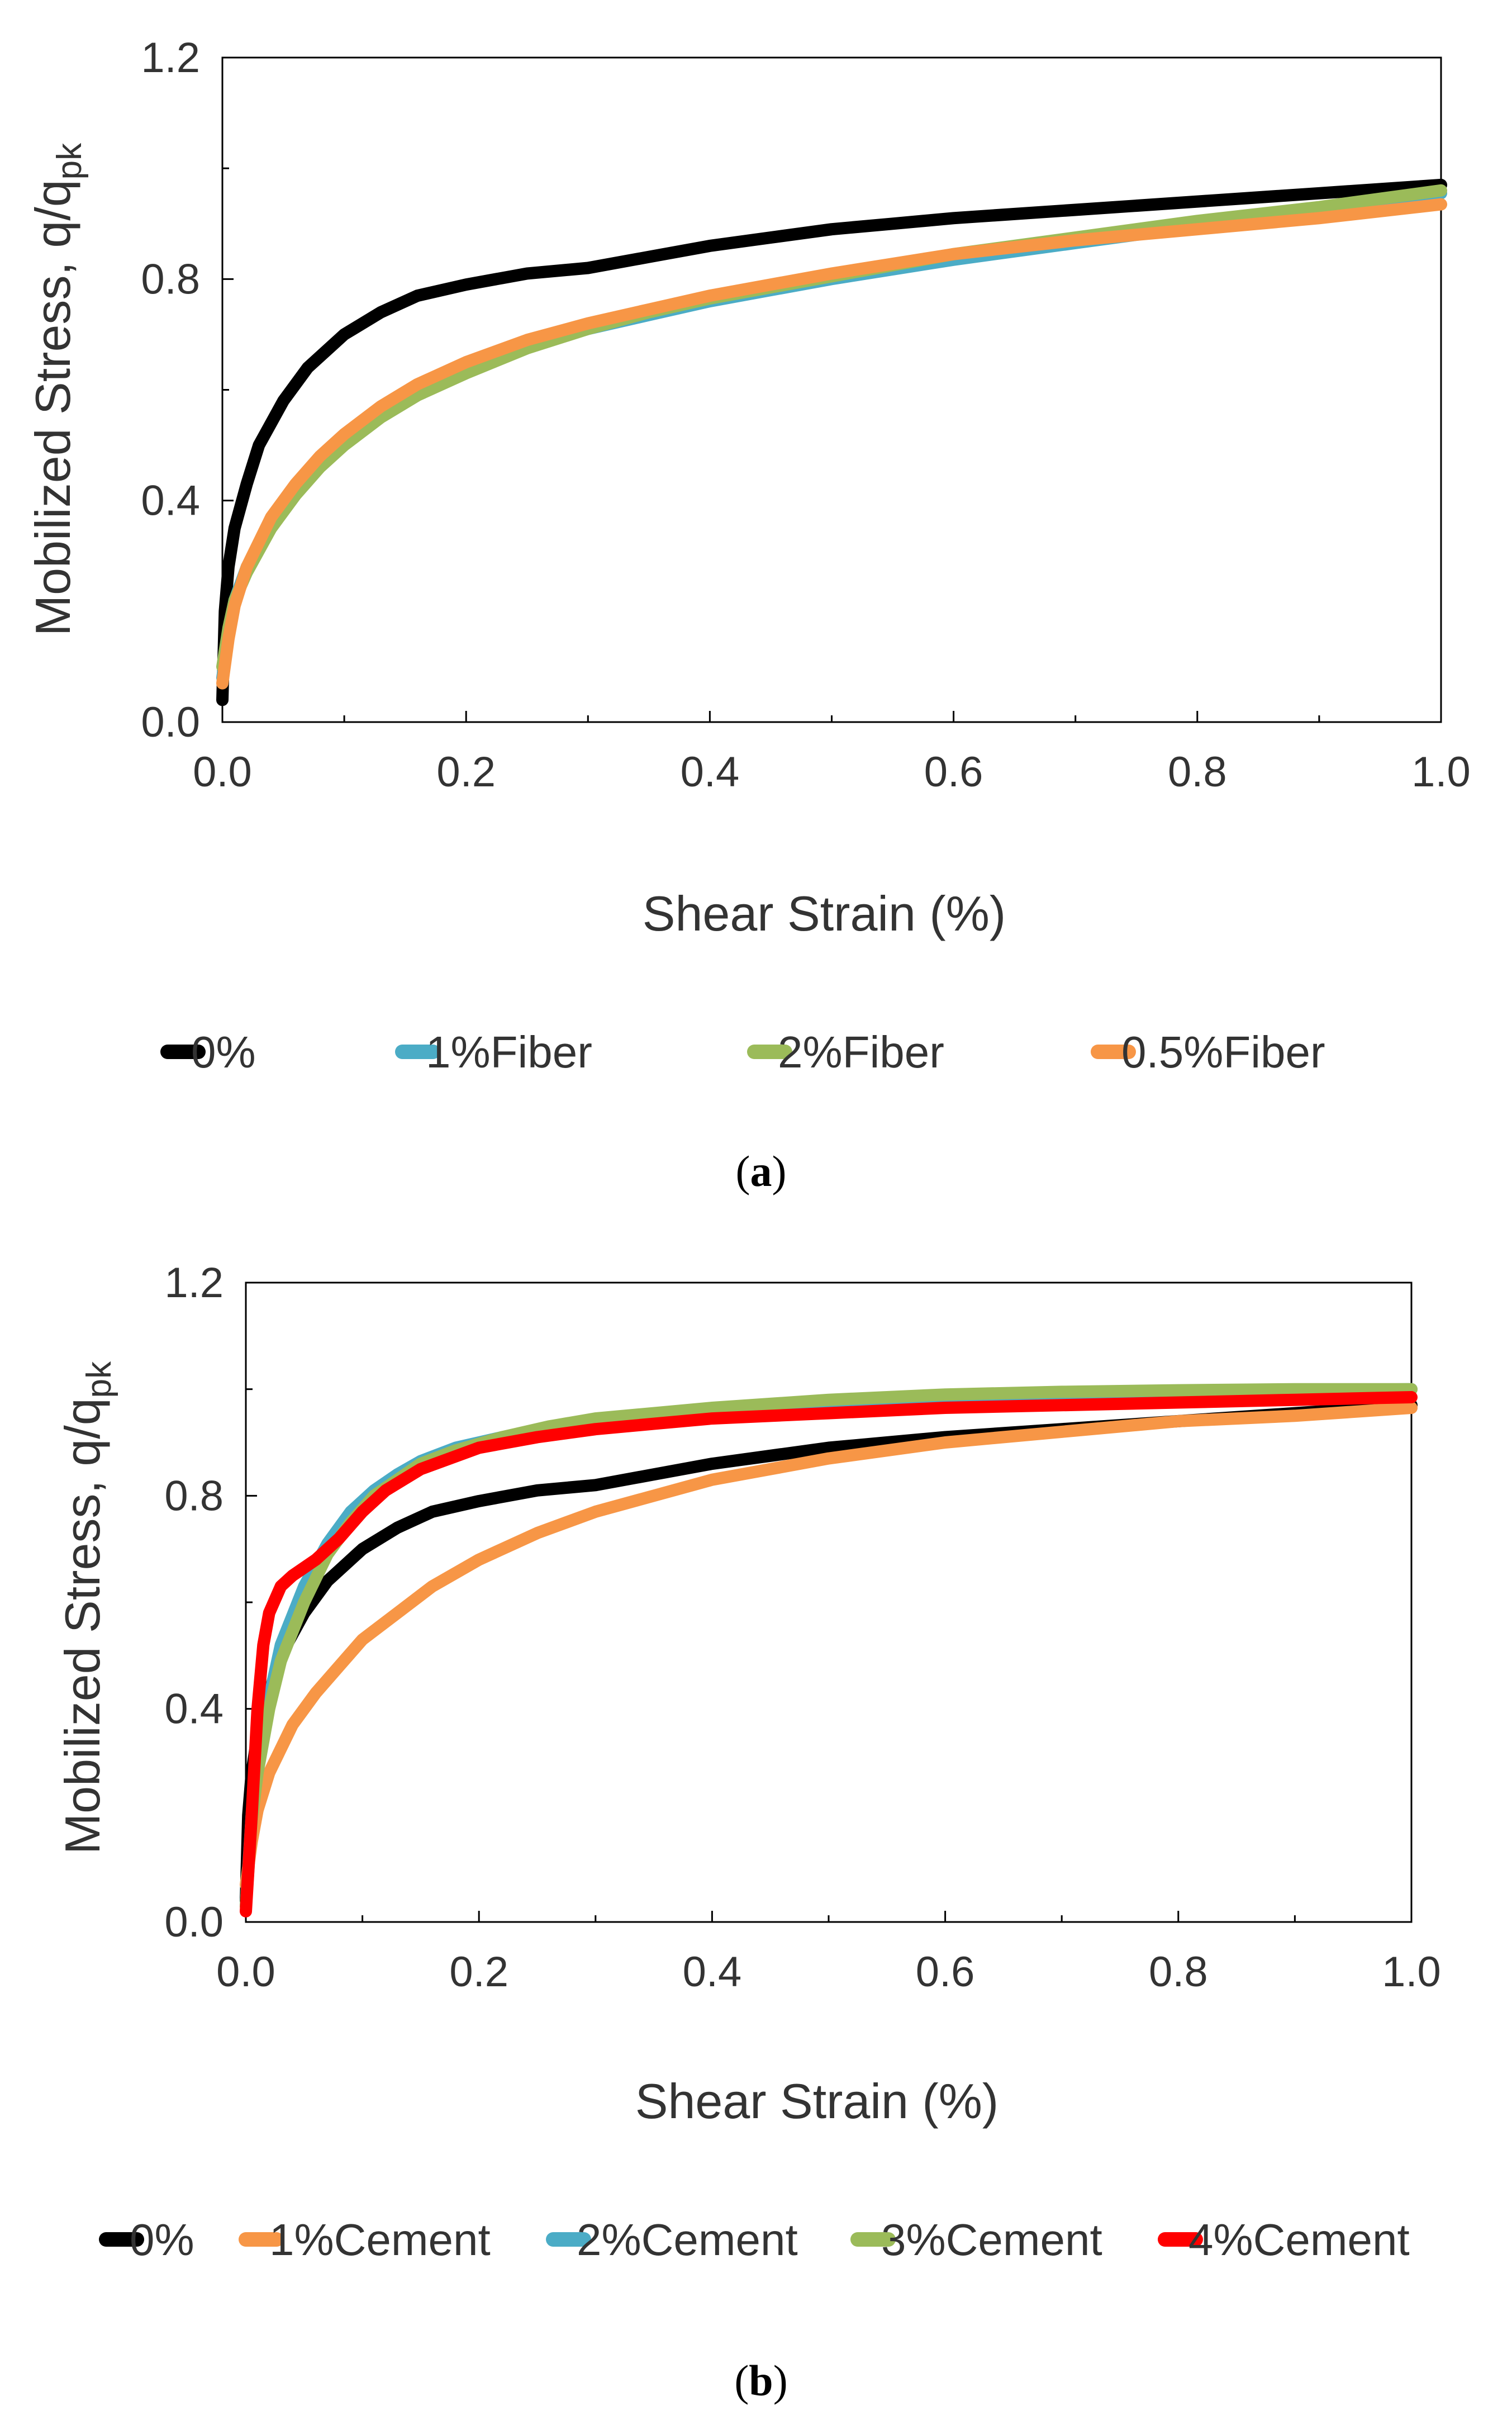 This screenshot has width=1512, height=2430. What do you see at coordinates (742, 1052) in the screenshot?
I see `legend-a: 0% 1%Fiber 2%Fiber 0.5%Fiber` at bounding box center [742, 1052].